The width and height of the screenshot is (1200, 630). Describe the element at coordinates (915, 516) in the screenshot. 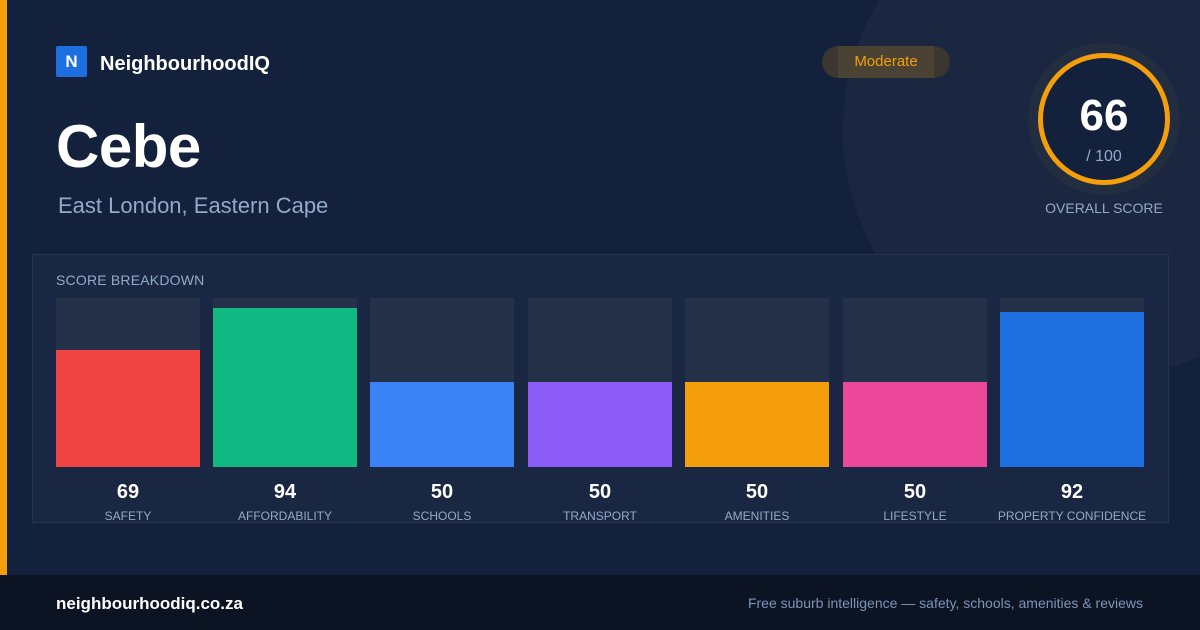

I see `bar-label: LIFESTYLE` at that location.